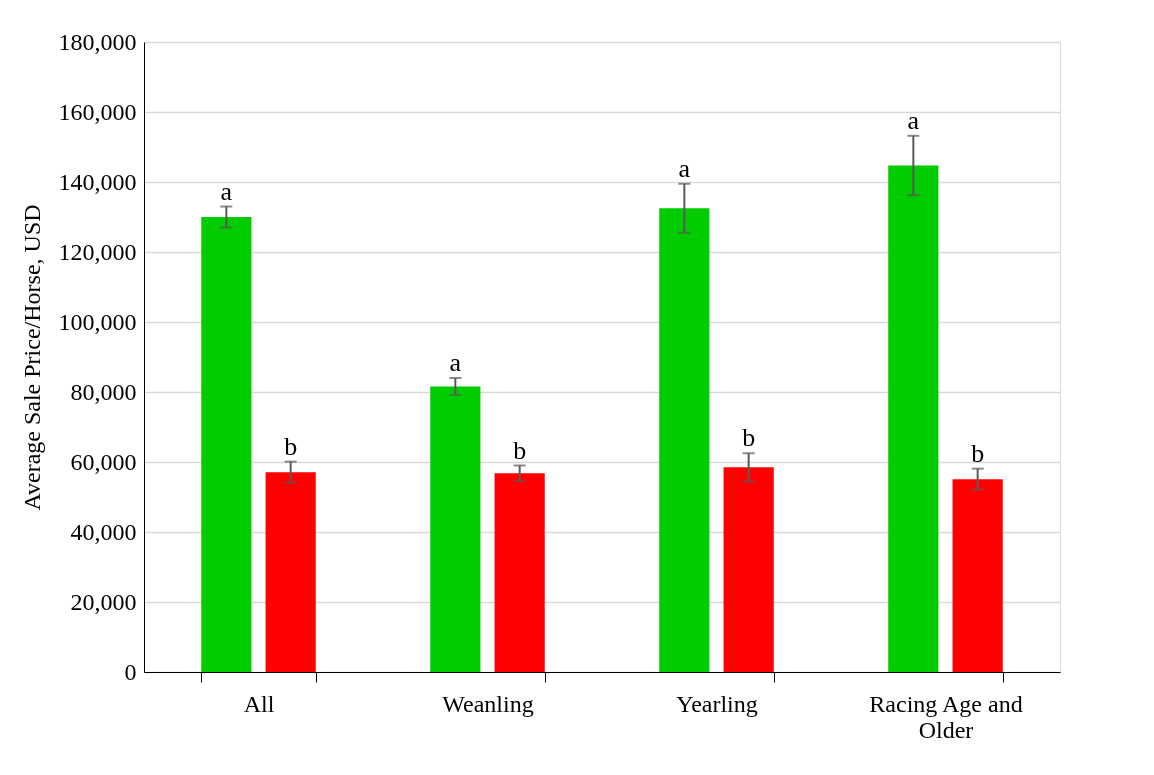 The image size is (1154, 775). Describe the element at coordinates (31, 357) in the screenshot. I see `y-axis-title: Average Sale Price/Horse, USD` at that location.